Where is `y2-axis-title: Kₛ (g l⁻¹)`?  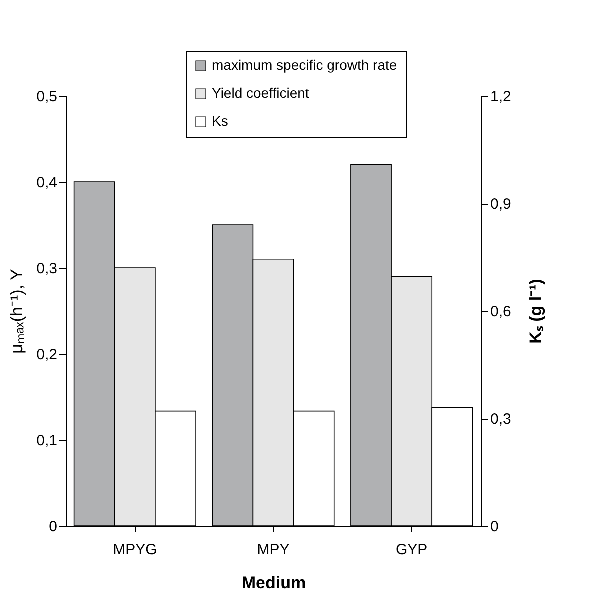
y2-axis-title: Kₛ (g l⁻¹) is located at coordinates (536, 311).